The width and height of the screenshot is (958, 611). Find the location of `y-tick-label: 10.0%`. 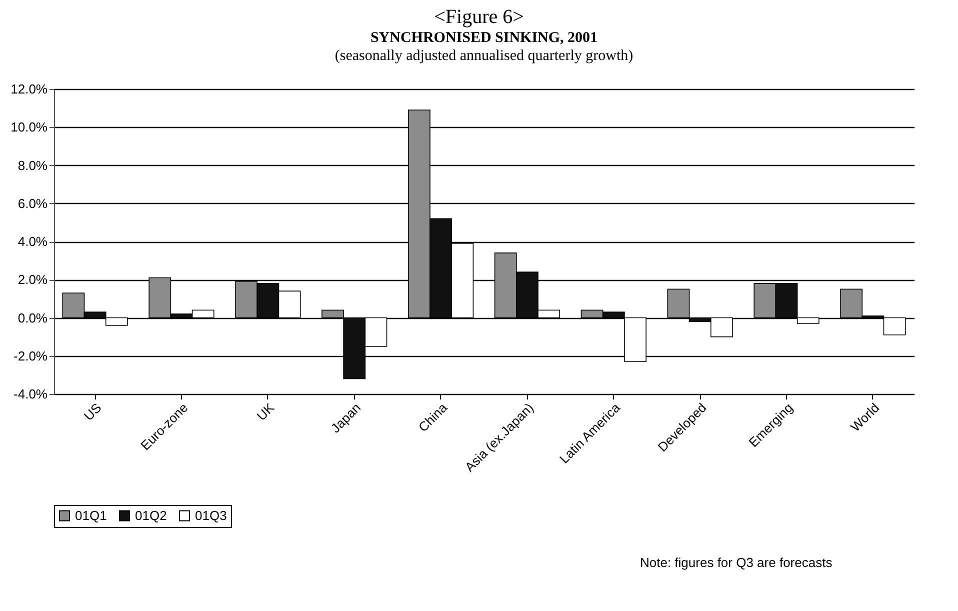

y-tick-label: 10.0% is located at coordinates (29, 127).